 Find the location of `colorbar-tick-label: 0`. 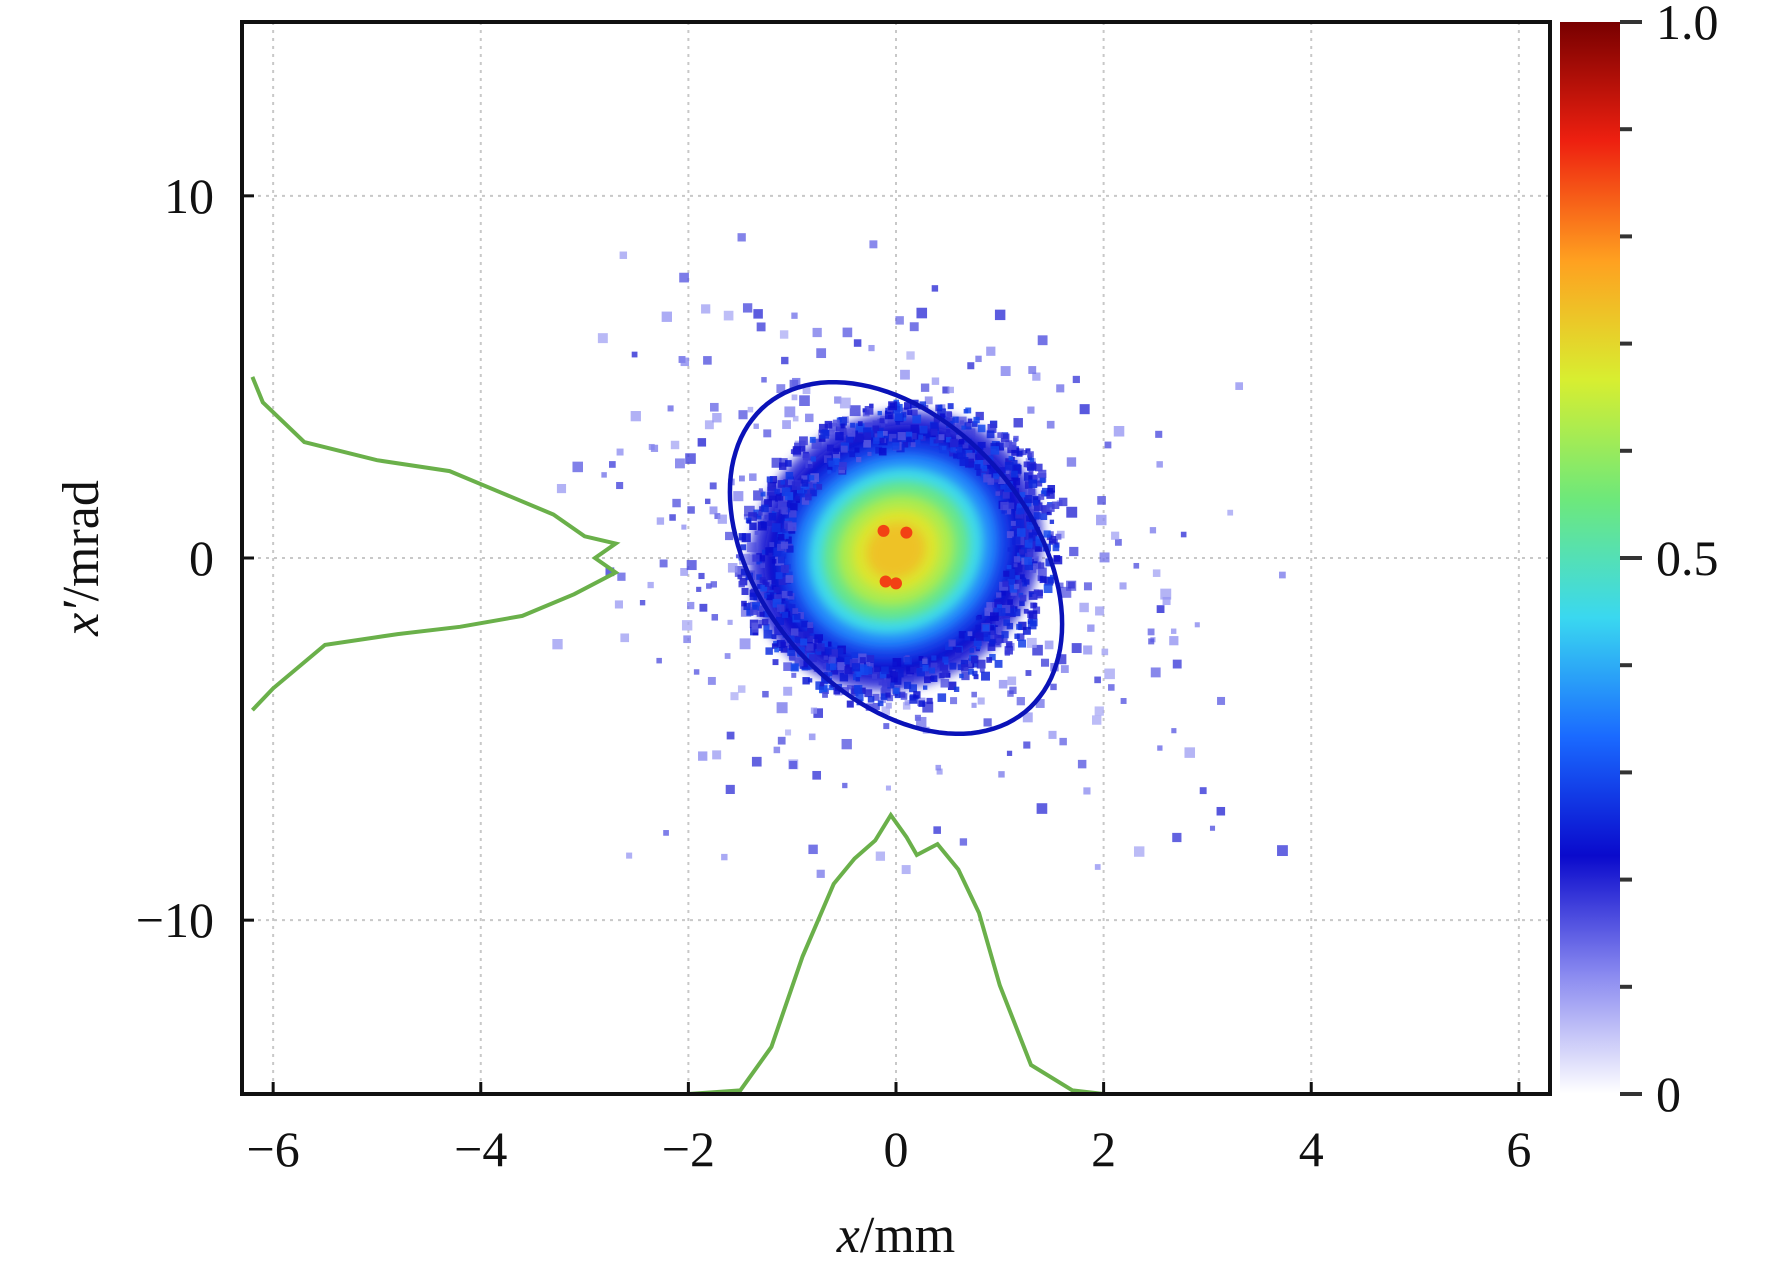

colorbar-tick-label: 0 is located at coordinates (1668, 1094).